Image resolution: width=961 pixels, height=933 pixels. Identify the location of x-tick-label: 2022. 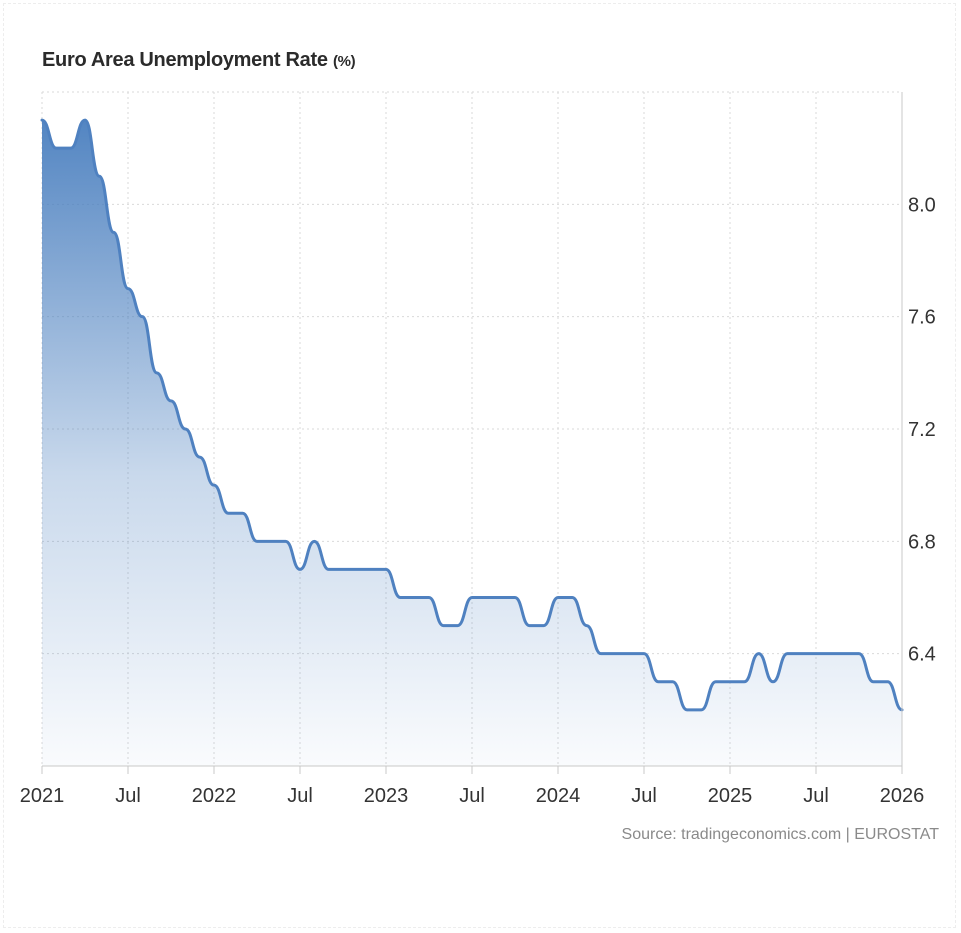
(214, 796).